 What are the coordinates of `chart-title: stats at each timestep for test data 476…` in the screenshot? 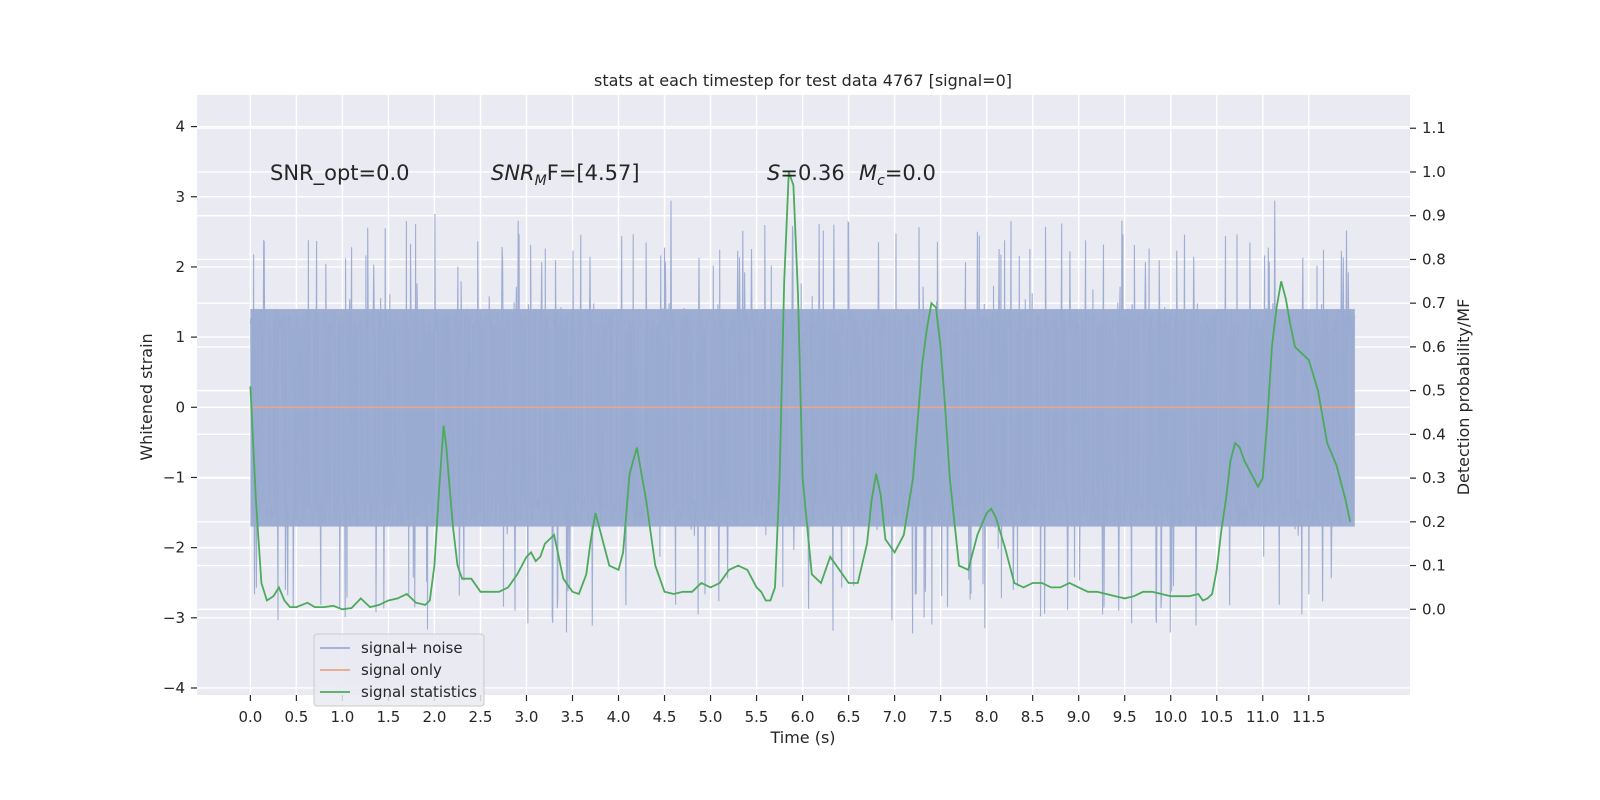 It's located at (803, 80).